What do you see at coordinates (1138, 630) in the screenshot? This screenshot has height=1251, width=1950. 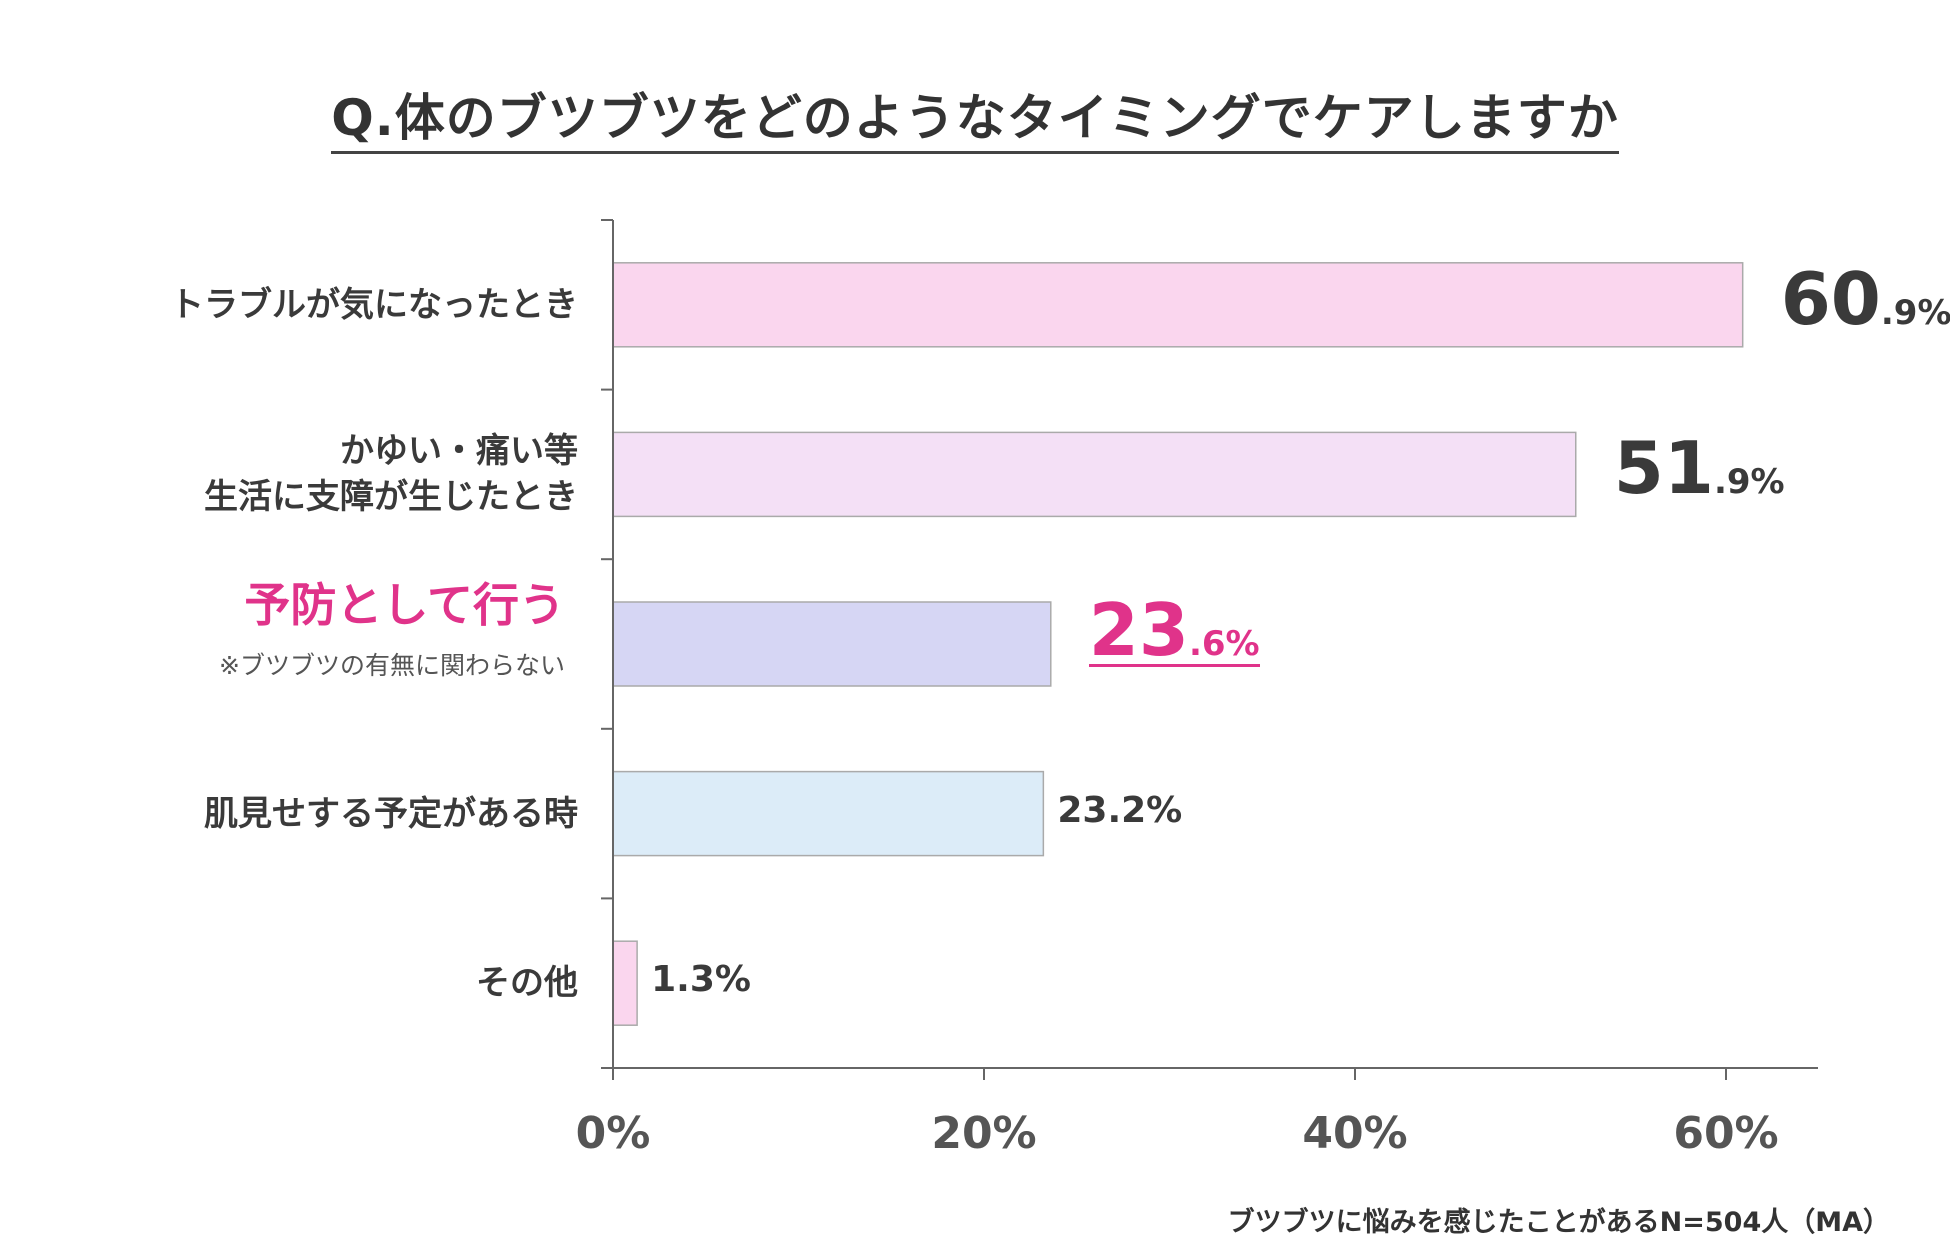 I see `value-label-integer: 23` at bounding box center [1138, 630].